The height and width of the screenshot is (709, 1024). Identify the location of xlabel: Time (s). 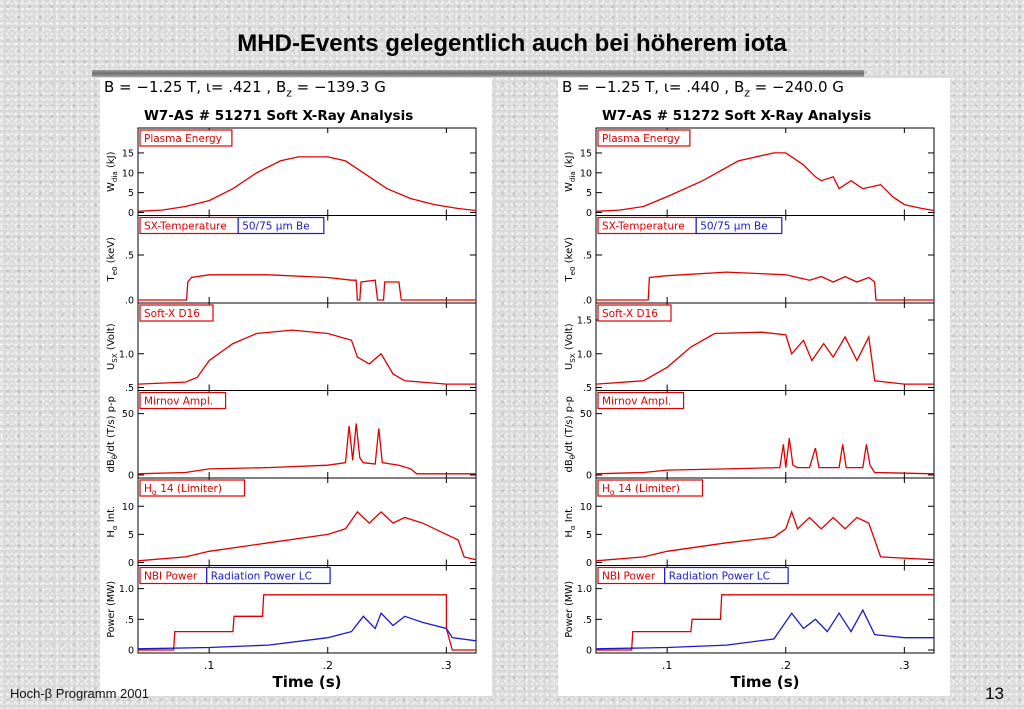
(764, 682).